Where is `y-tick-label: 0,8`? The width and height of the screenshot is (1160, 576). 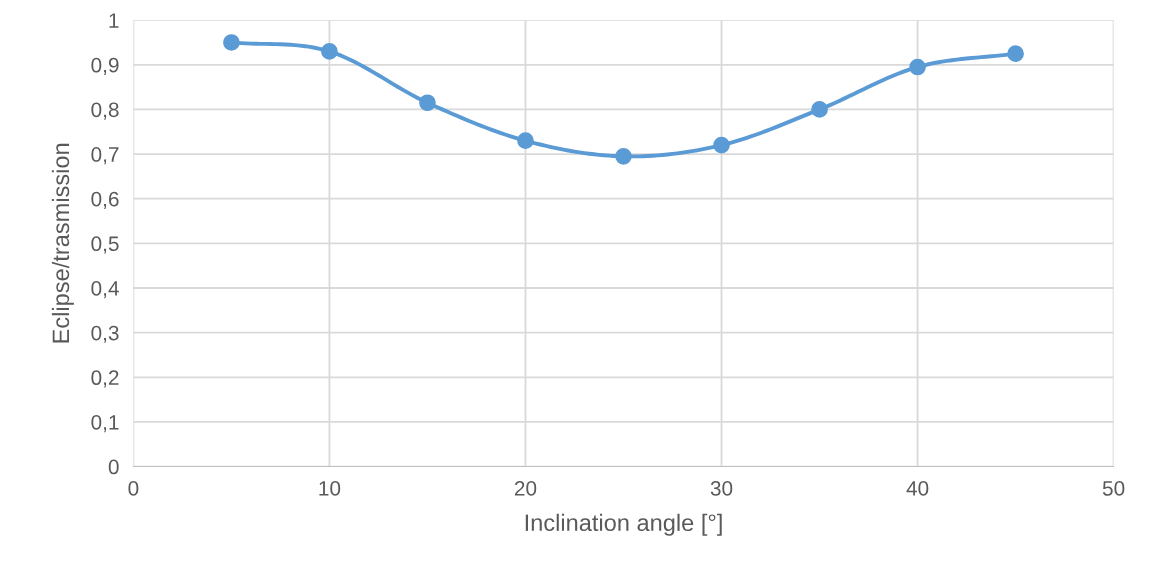
y-tick-label: 0,8 is located at coordinates (105, 111).